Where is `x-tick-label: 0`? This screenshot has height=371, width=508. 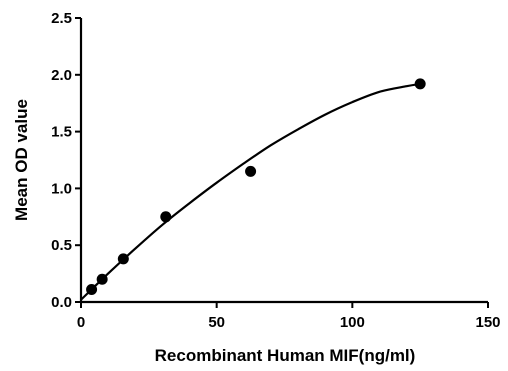
x-tick-label: 0 is located at coordinates (81, 322).